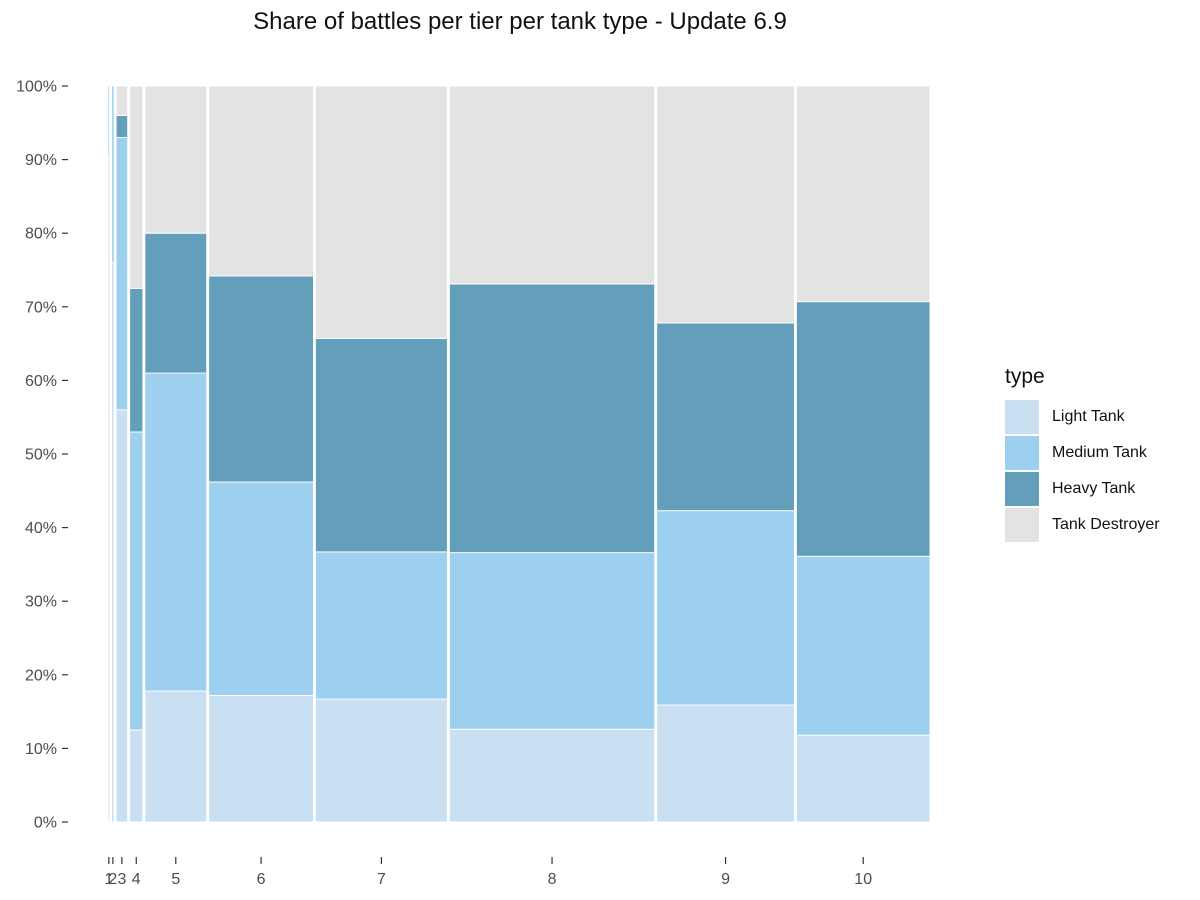 Image resolution: width=1200 pixels, height=900 pixels. Describe the element at coordinates (41, 307) in the screenshot. I see `y-tick-label: 70%` at that location.